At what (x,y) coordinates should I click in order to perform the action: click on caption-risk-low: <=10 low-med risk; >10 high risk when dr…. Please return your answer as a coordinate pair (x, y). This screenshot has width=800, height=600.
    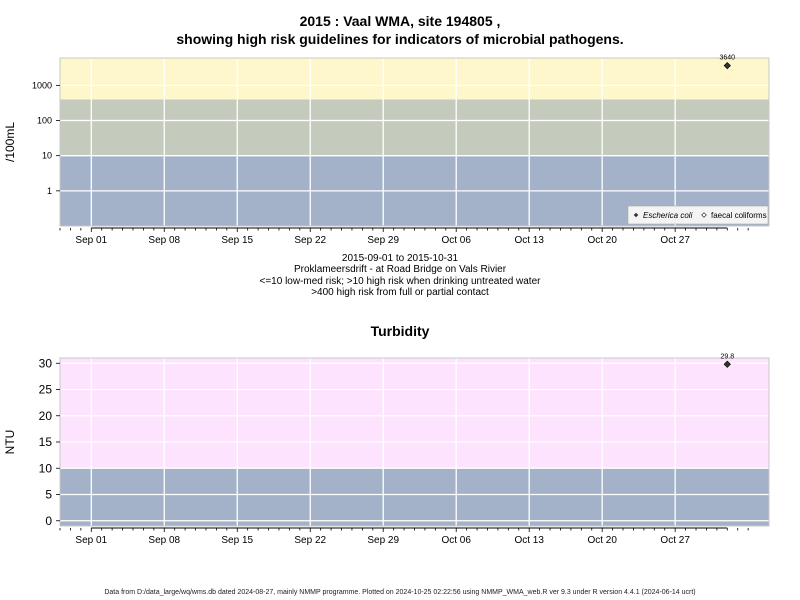
    Looking at the image, I should click on (400, 281).